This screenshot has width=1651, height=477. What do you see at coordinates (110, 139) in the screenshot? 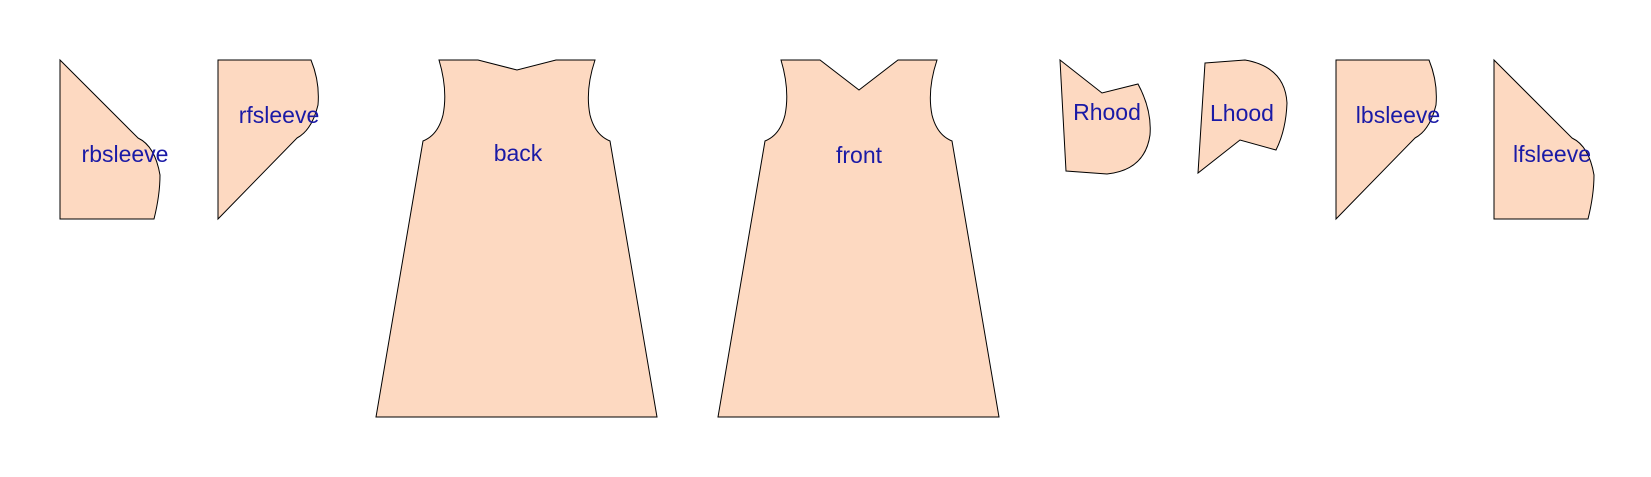
I see `rbsleeve-shape` at bounding box center [110, 139].